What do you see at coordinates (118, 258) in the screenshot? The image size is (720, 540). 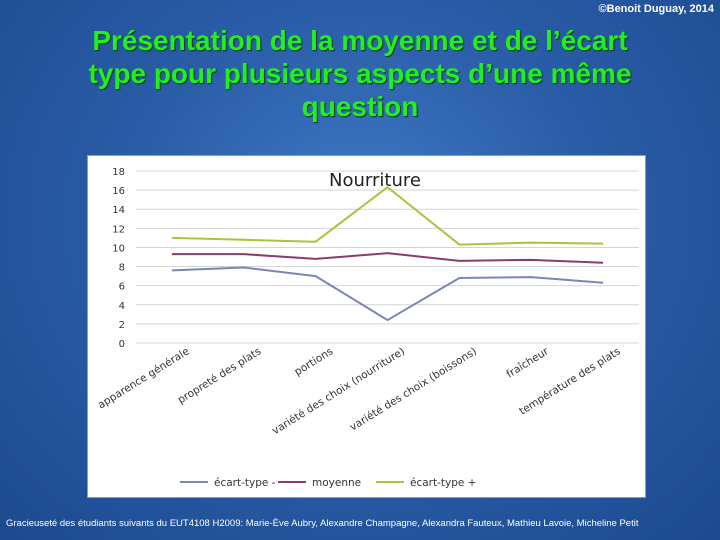 I see `y-axis-ticks: 0 2 4 6 8 10 12 14 16 18` at bounding box center [118, 258].